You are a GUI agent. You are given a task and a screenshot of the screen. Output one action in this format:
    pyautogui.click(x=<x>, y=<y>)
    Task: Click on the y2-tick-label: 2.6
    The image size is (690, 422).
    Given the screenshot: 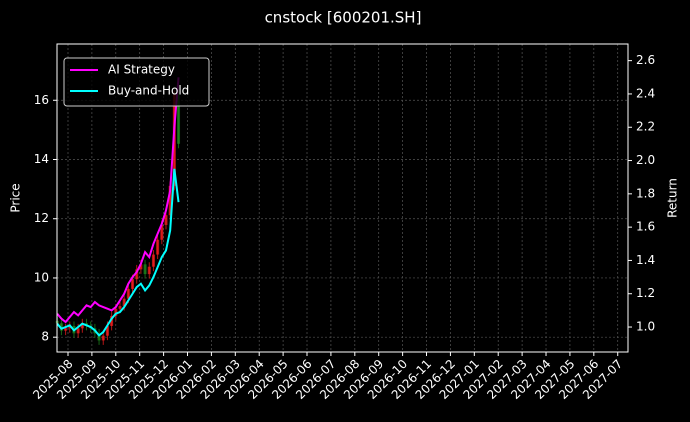 What is the action you would take?
    pyautogui.click(x=645, y=60)
    